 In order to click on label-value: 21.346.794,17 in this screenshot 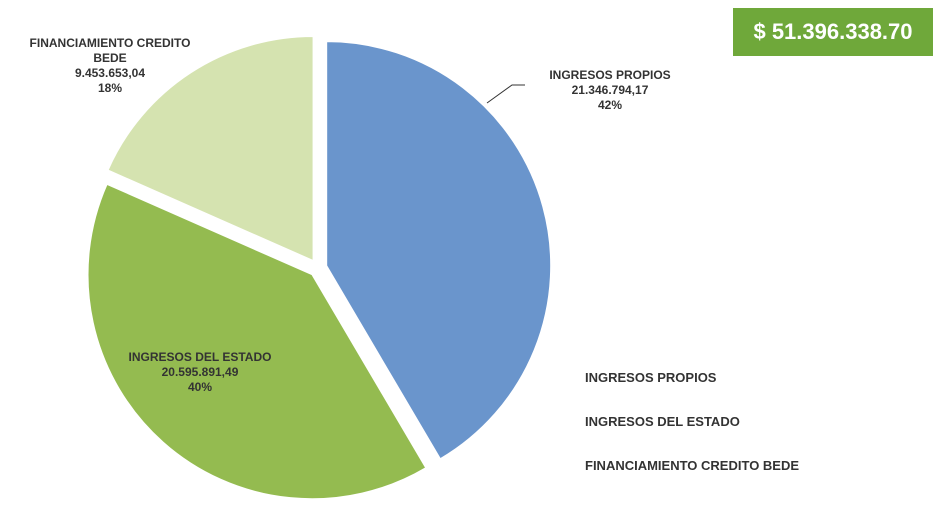, I will do `click(610, 90)`.